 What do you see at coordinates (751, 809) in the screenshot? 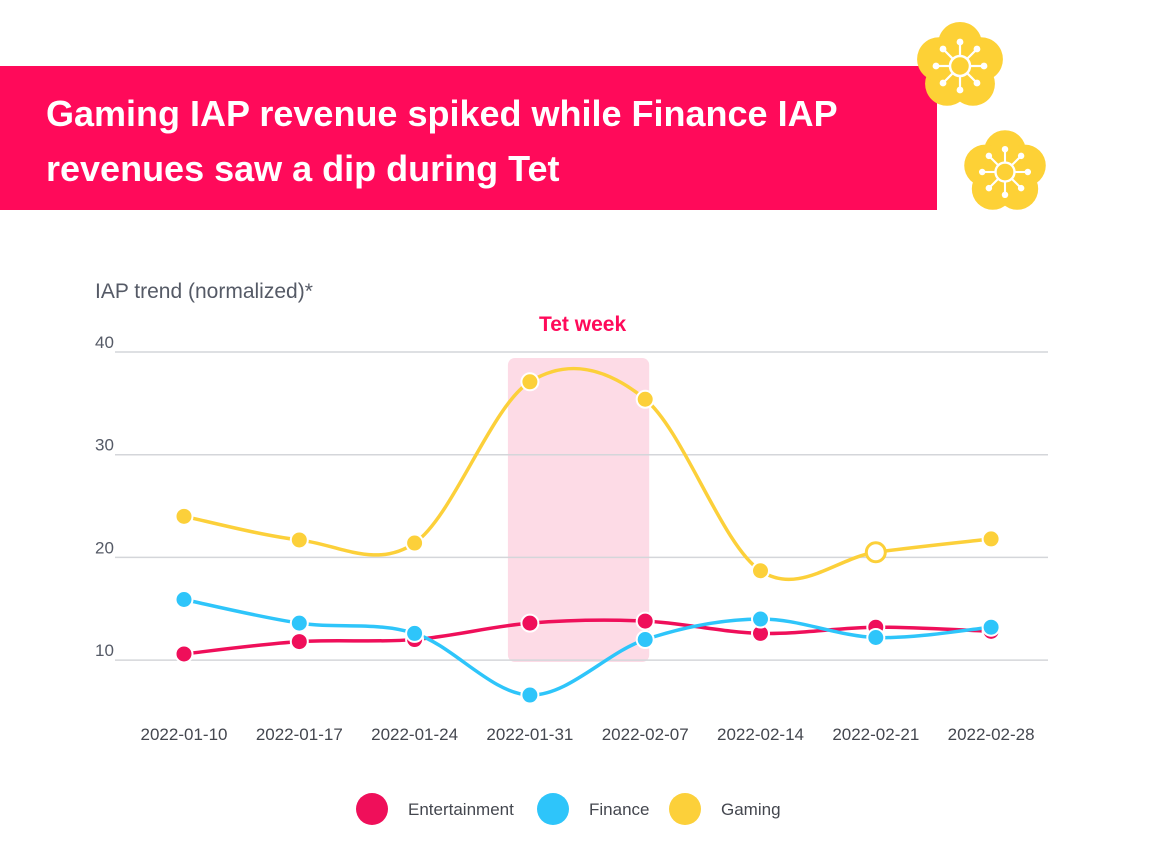
I see `legend-label: Gaming` at bounding box center [751, 809].